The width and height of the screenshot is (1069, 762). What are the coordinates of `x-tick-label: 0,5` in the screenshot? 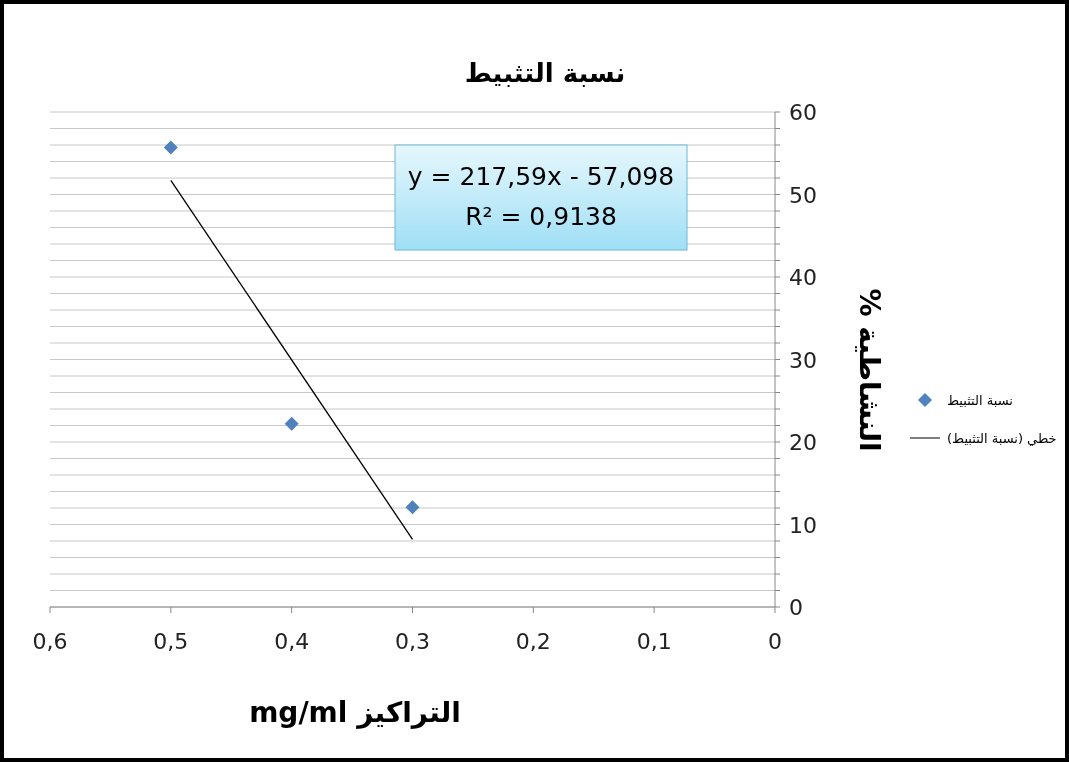 It's located at (171, 641).